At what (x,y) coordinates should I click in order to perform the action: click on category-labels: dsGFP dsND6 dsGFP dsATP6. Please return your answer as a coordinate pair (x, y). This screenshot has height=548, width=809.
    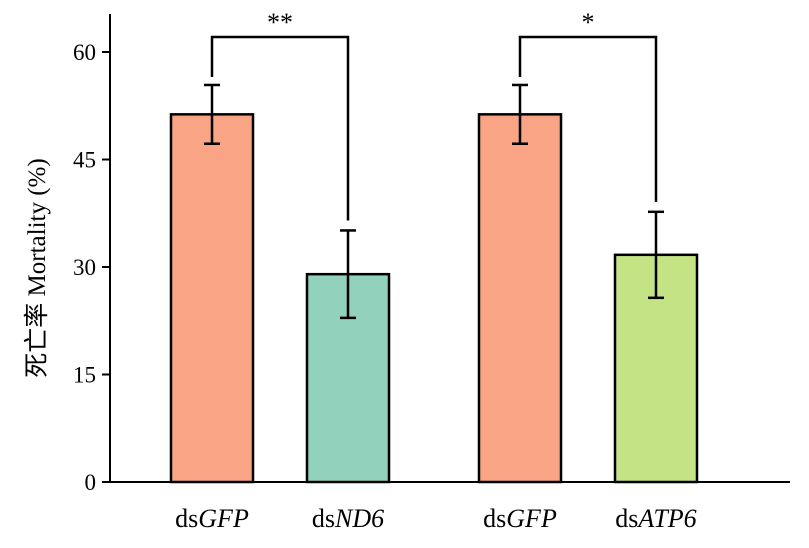
    Looking at the image, I should click on (436, 518).